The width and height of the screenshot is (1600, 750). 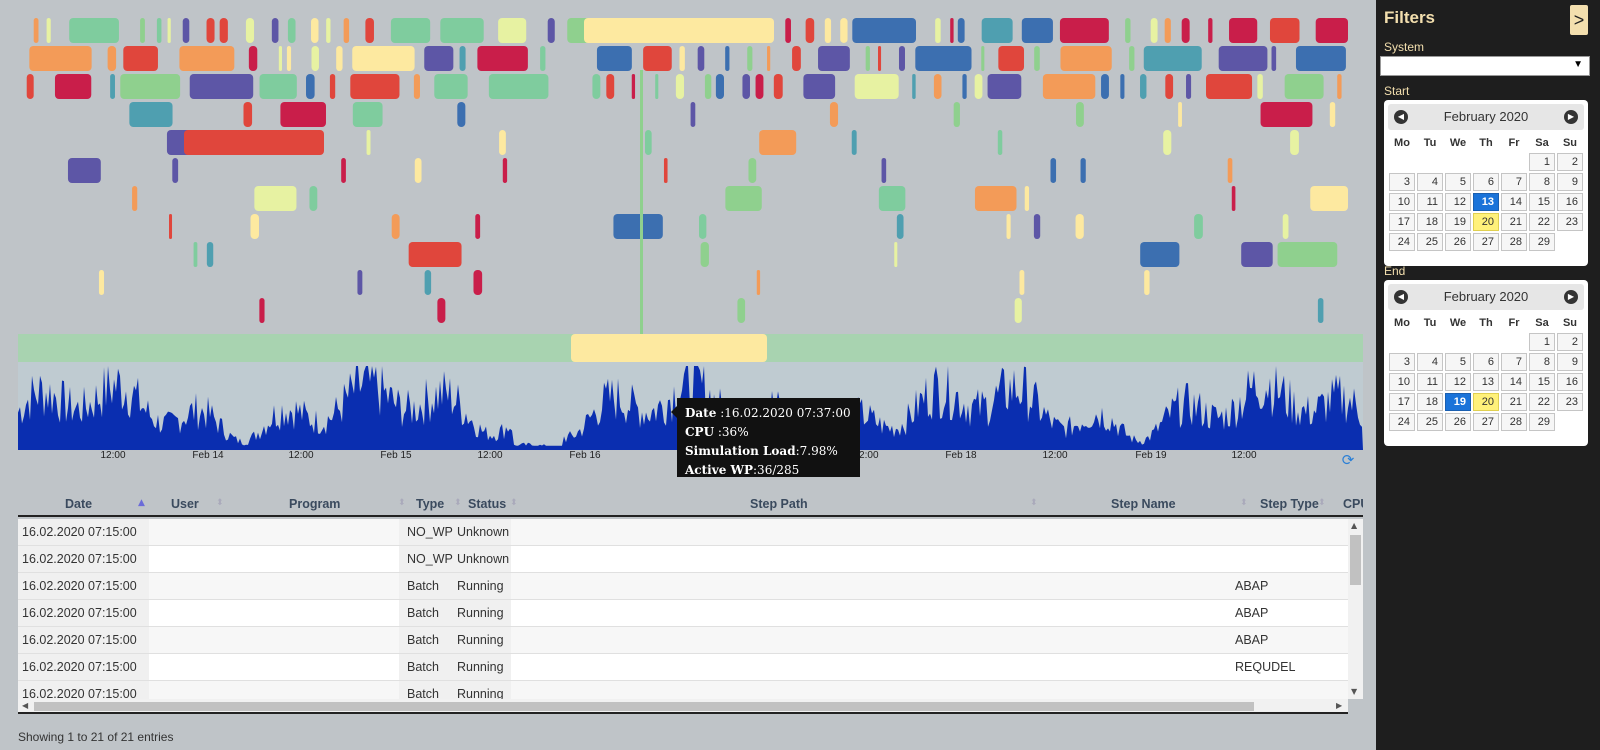 What do you see at coordinates (644, 706) in the screenshot?
I see `scroll-thumb` at bounding box center [644, 706].